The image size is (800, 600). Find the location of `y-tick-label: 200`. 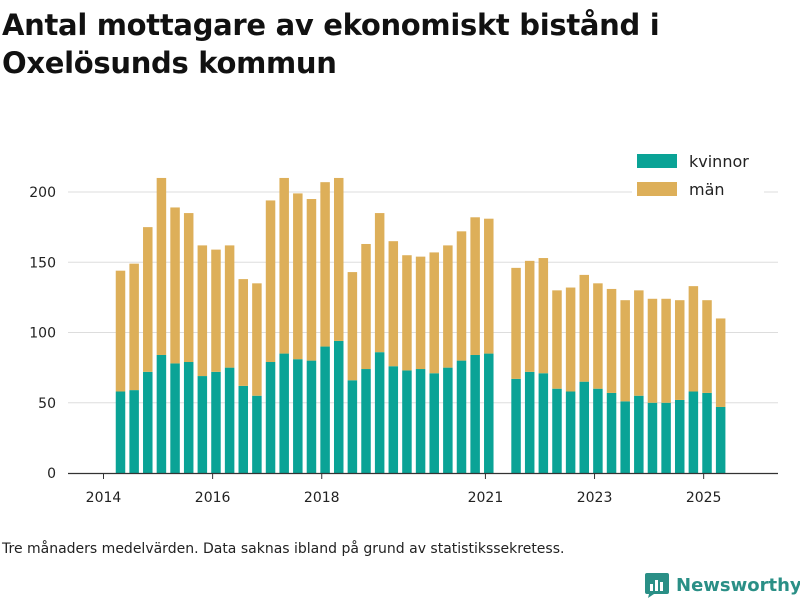

y-tick-label: 200 is located at coordinates (42, 193).